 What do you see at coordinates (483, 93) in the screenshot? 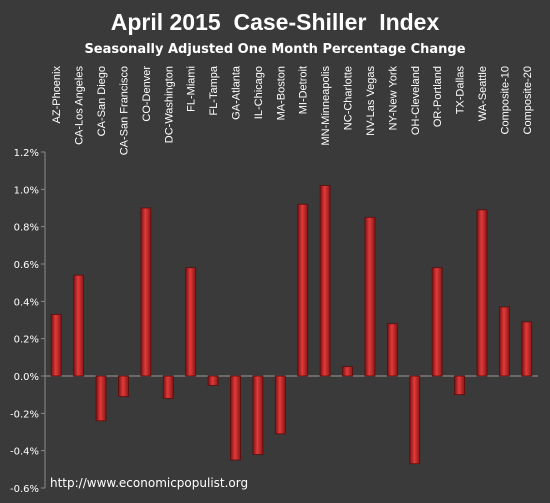
I see `x-tick-label: WA-Seattle` at bounding box center [483, 93].